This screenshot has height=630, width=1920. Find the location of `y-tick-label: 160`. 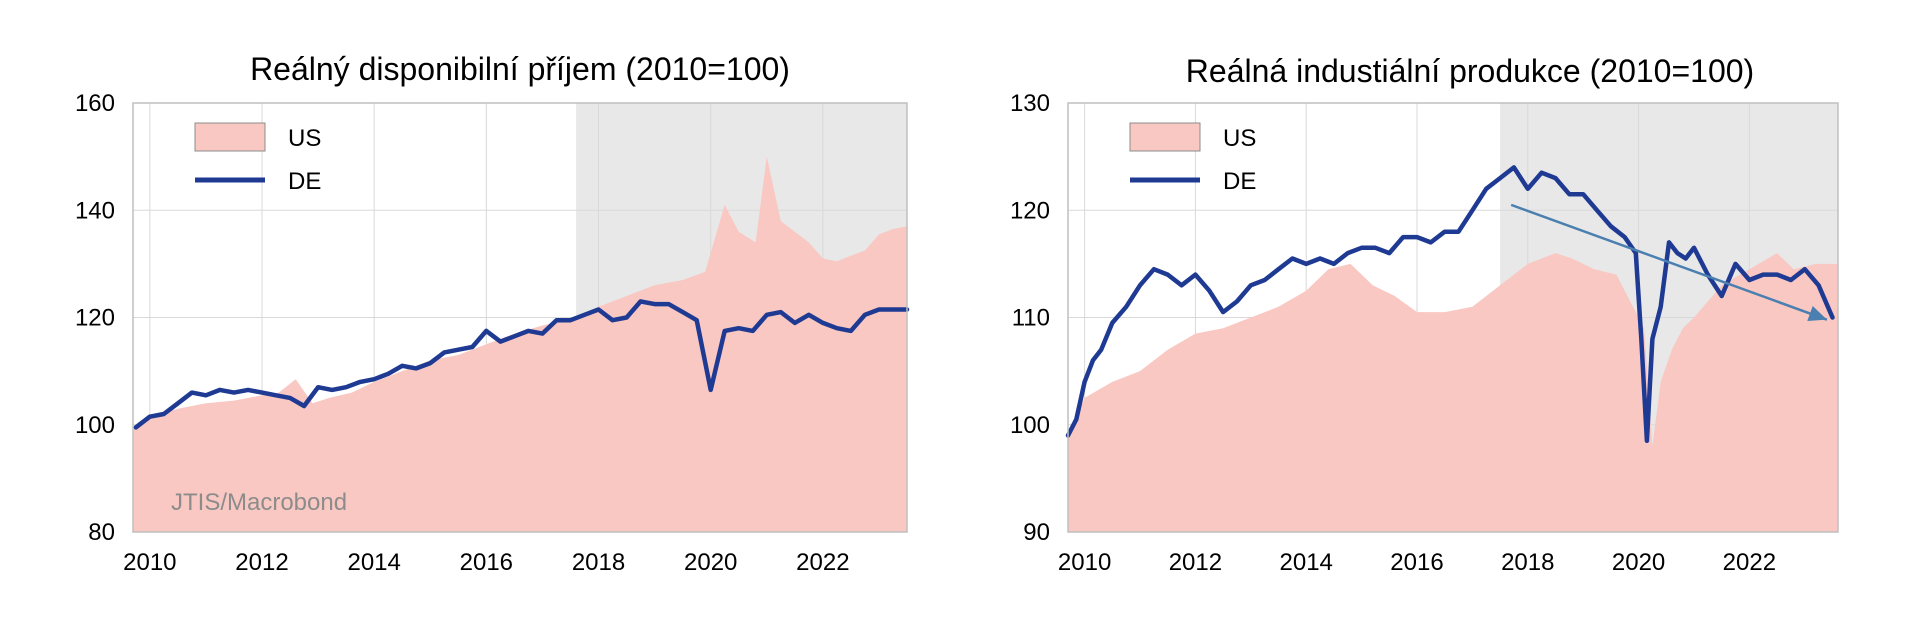

y-tick-label: 160 is located at coordinates (95, 103).